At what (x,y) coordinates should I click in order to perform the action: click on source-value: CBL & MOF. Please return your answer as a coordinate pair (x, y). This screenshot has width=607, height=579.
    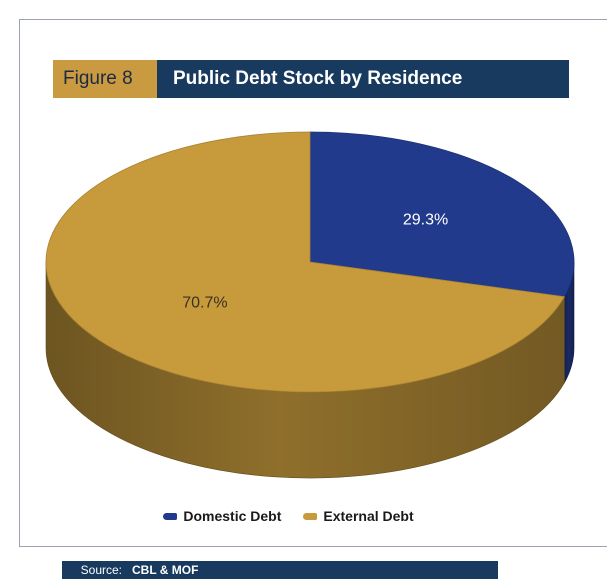
    Looking at the image, I should click on (165, 570).